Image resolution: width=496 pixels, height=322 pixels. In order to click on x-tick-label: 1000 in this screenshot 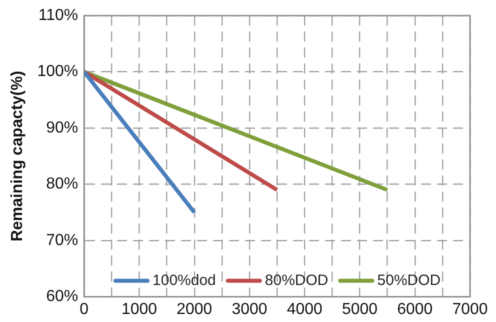, I will do `click(139, 309)`.